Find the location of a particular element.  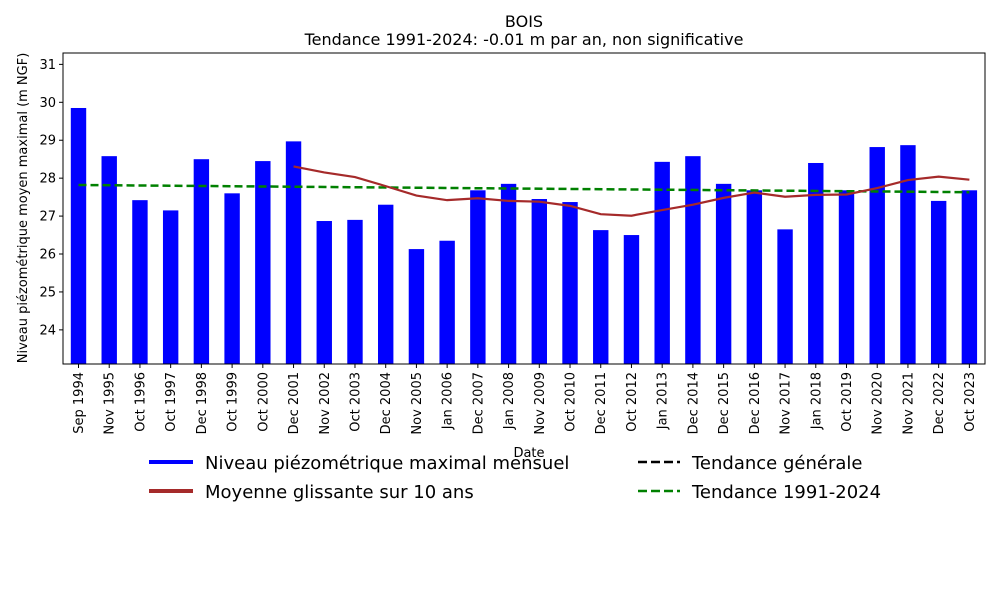

y-tick-label: 25 is located at coordinates (47, 292).